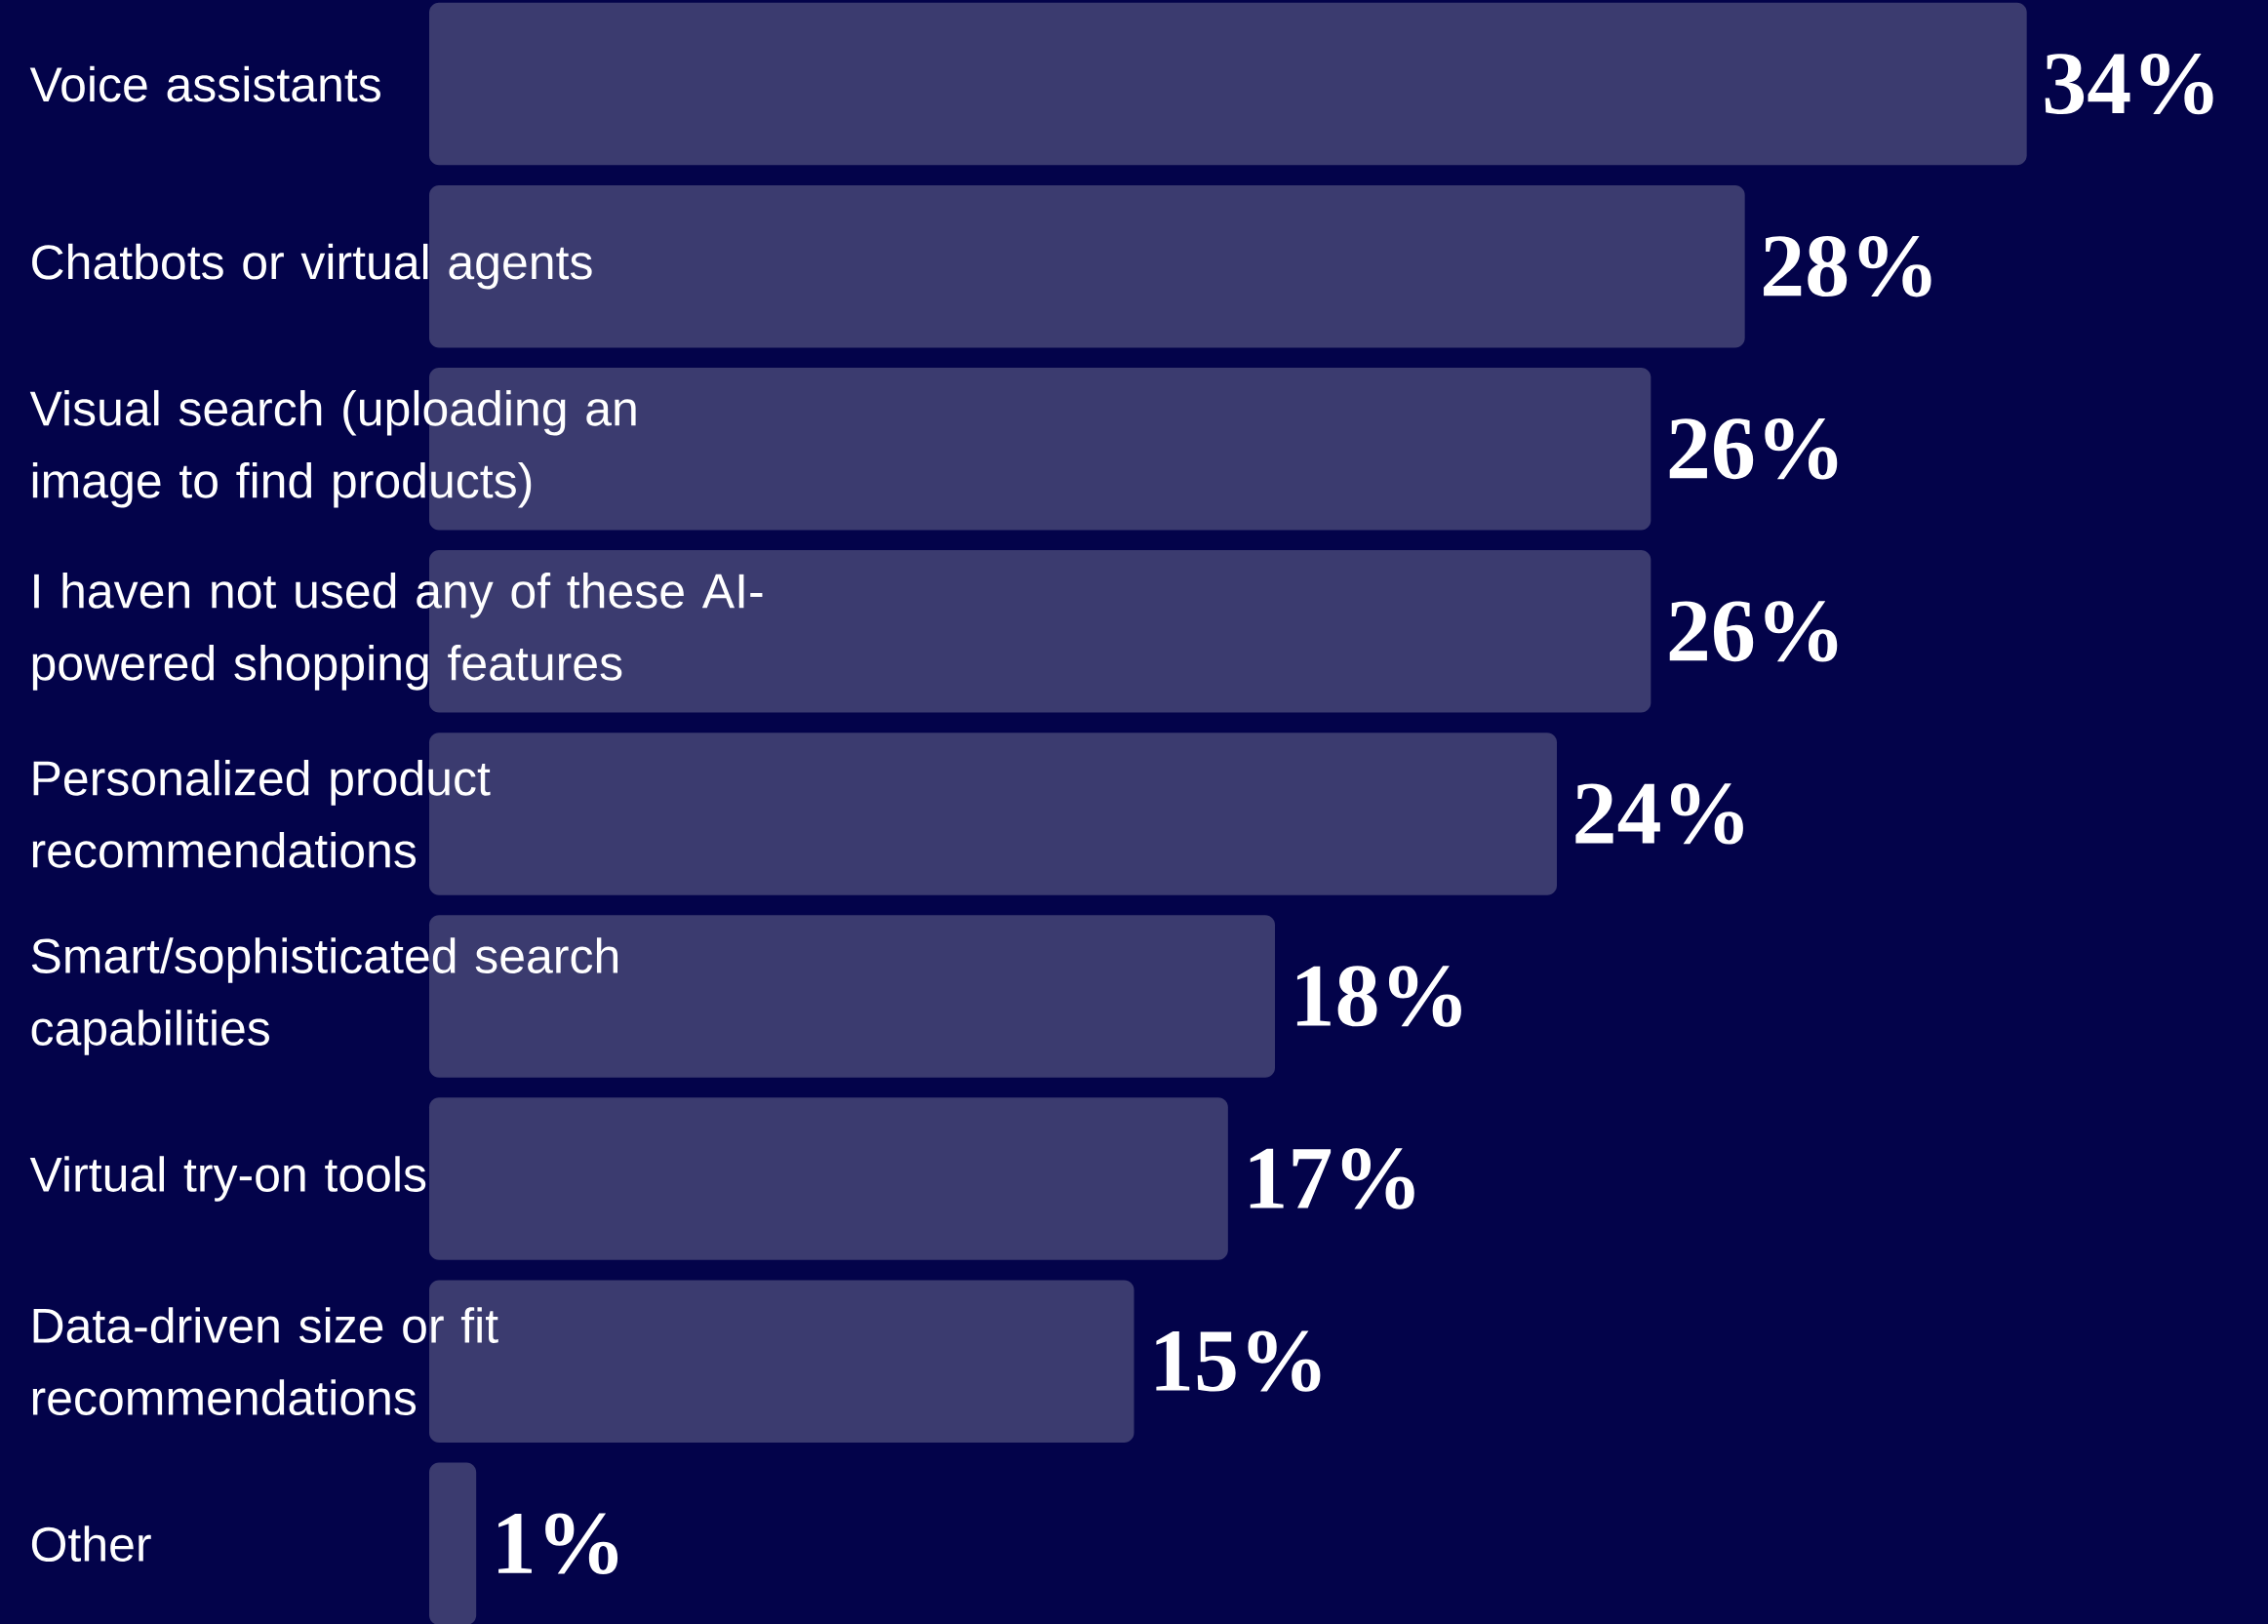 The width and height of the screenshot is (2268, 1624). I want to click on data-label: 17%, so click(1332, 1178).